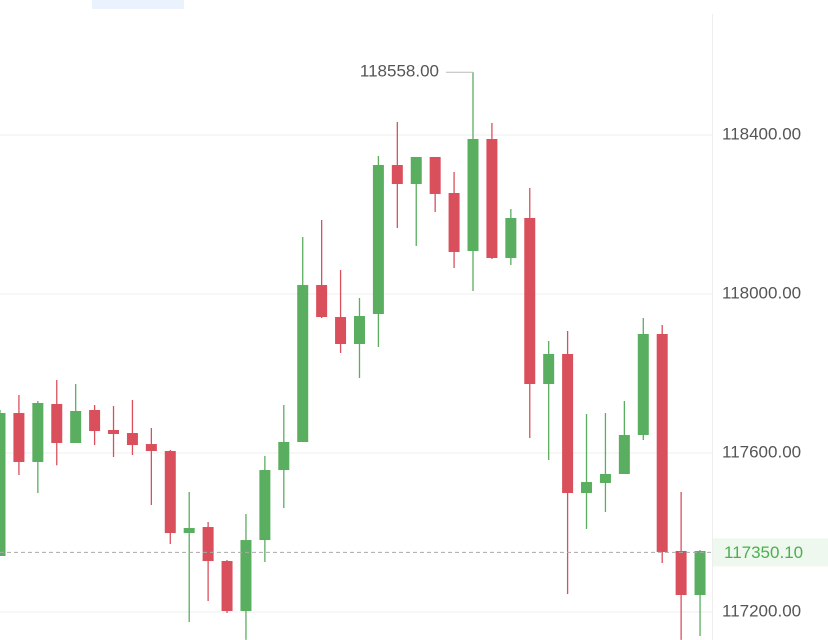 The width and height of the screenshot is (828, 640). What do you see at coordinates (763, 552) in the screenshot?
I see `current-price-label: 117350.10` at bounding box center [763, 552].